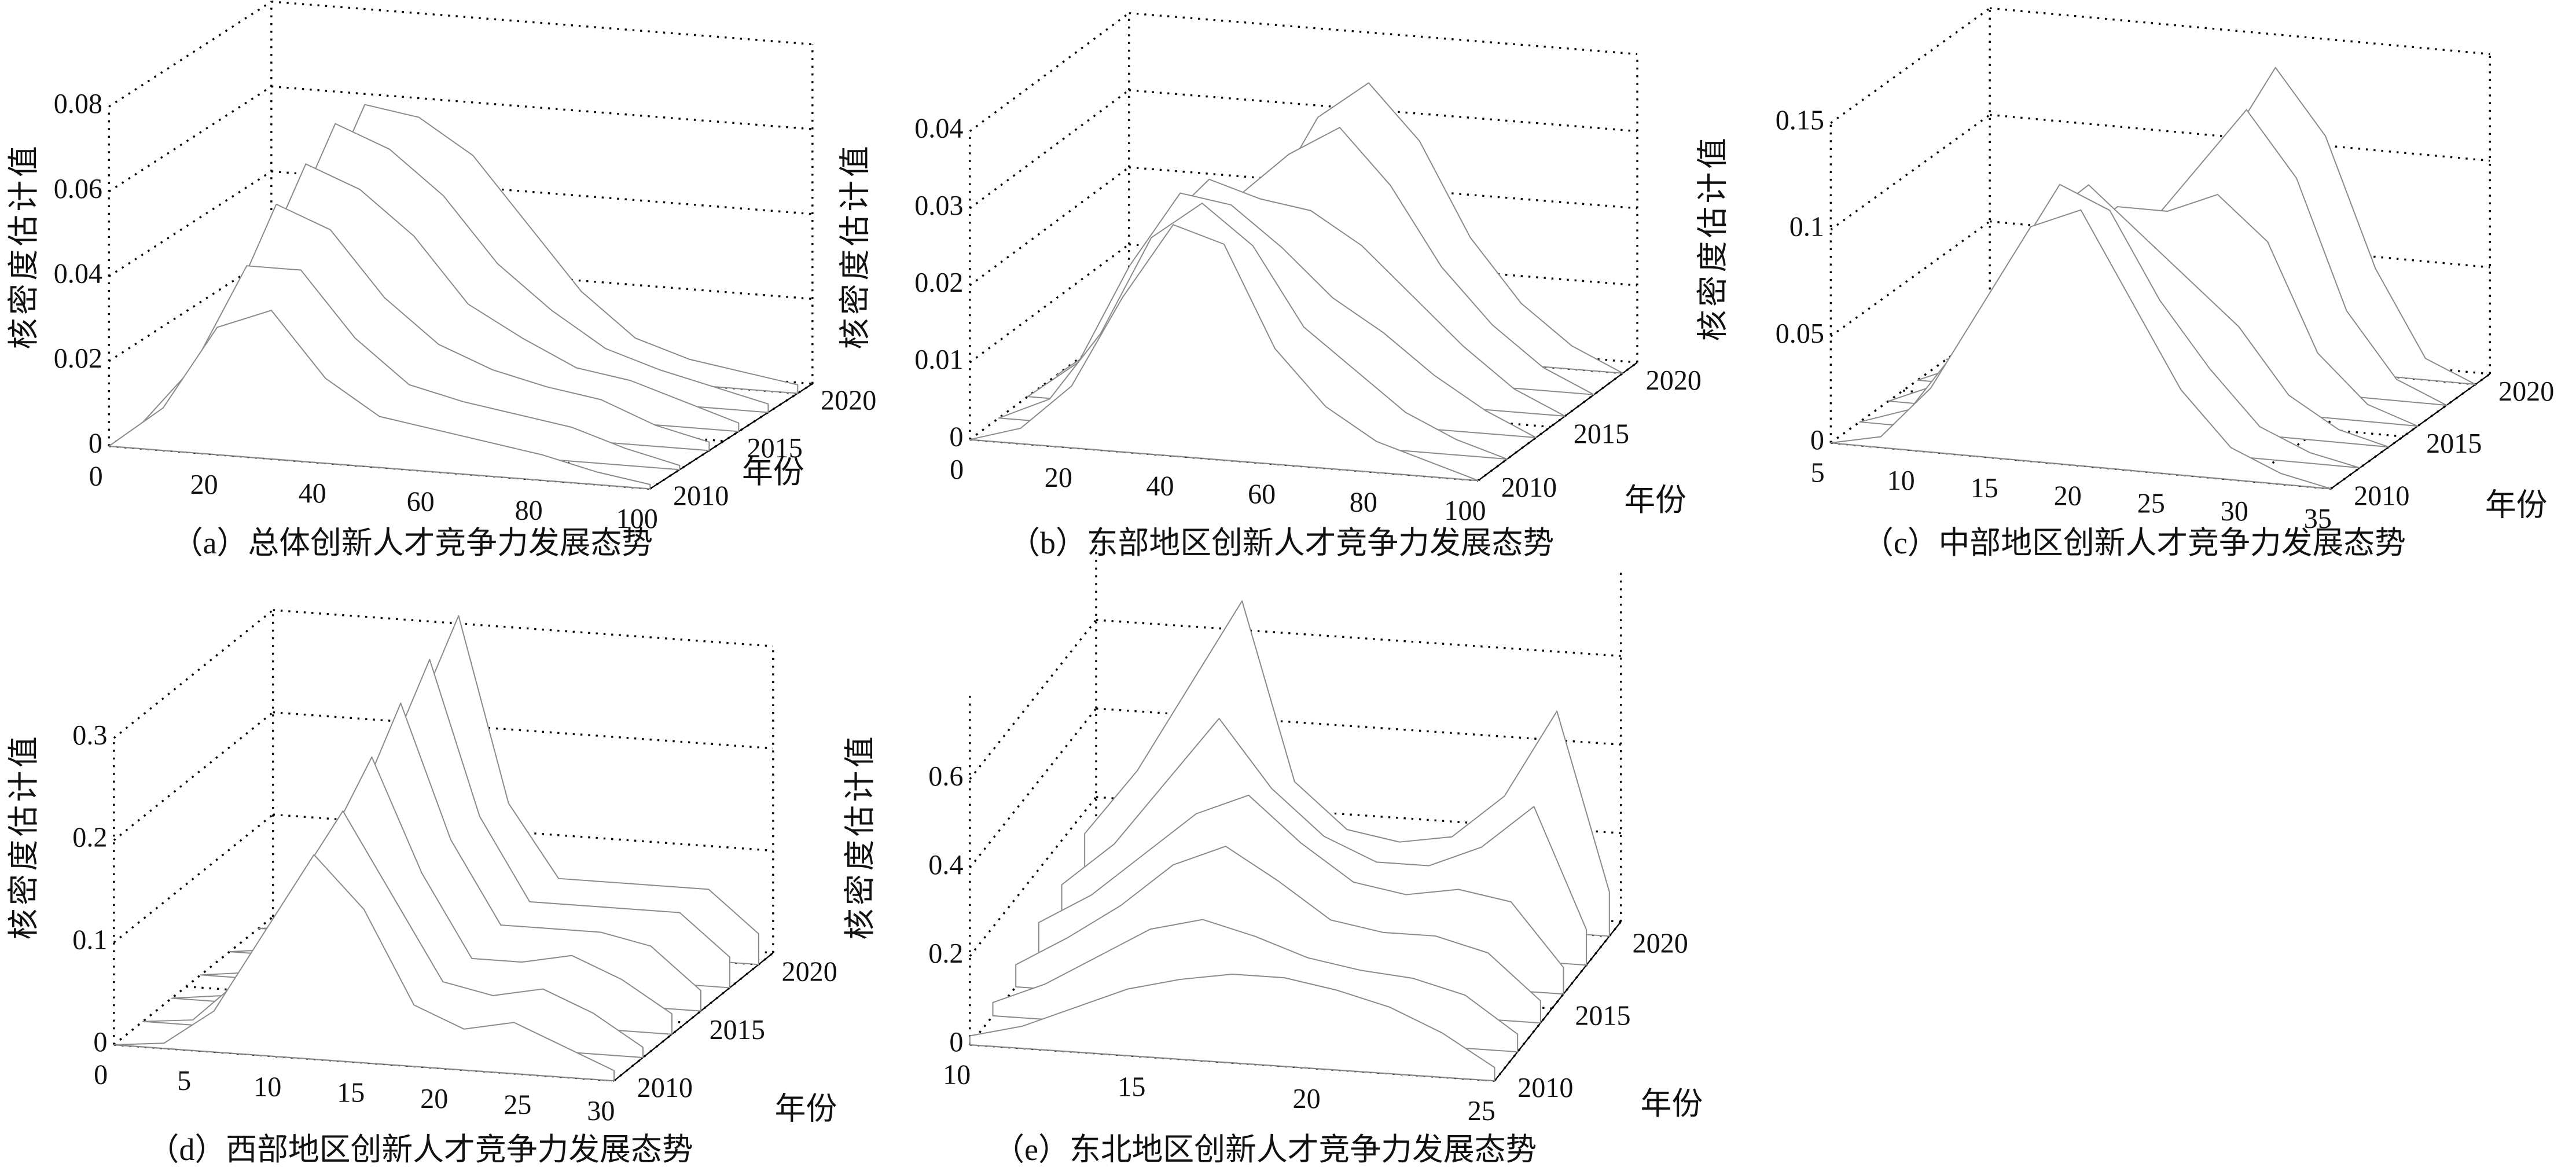 The image size is (2576, 1171). What do you see at coordinates (1558, 422) in the screenshot?
I see `axis-line` at bounding box center [1558, 422].